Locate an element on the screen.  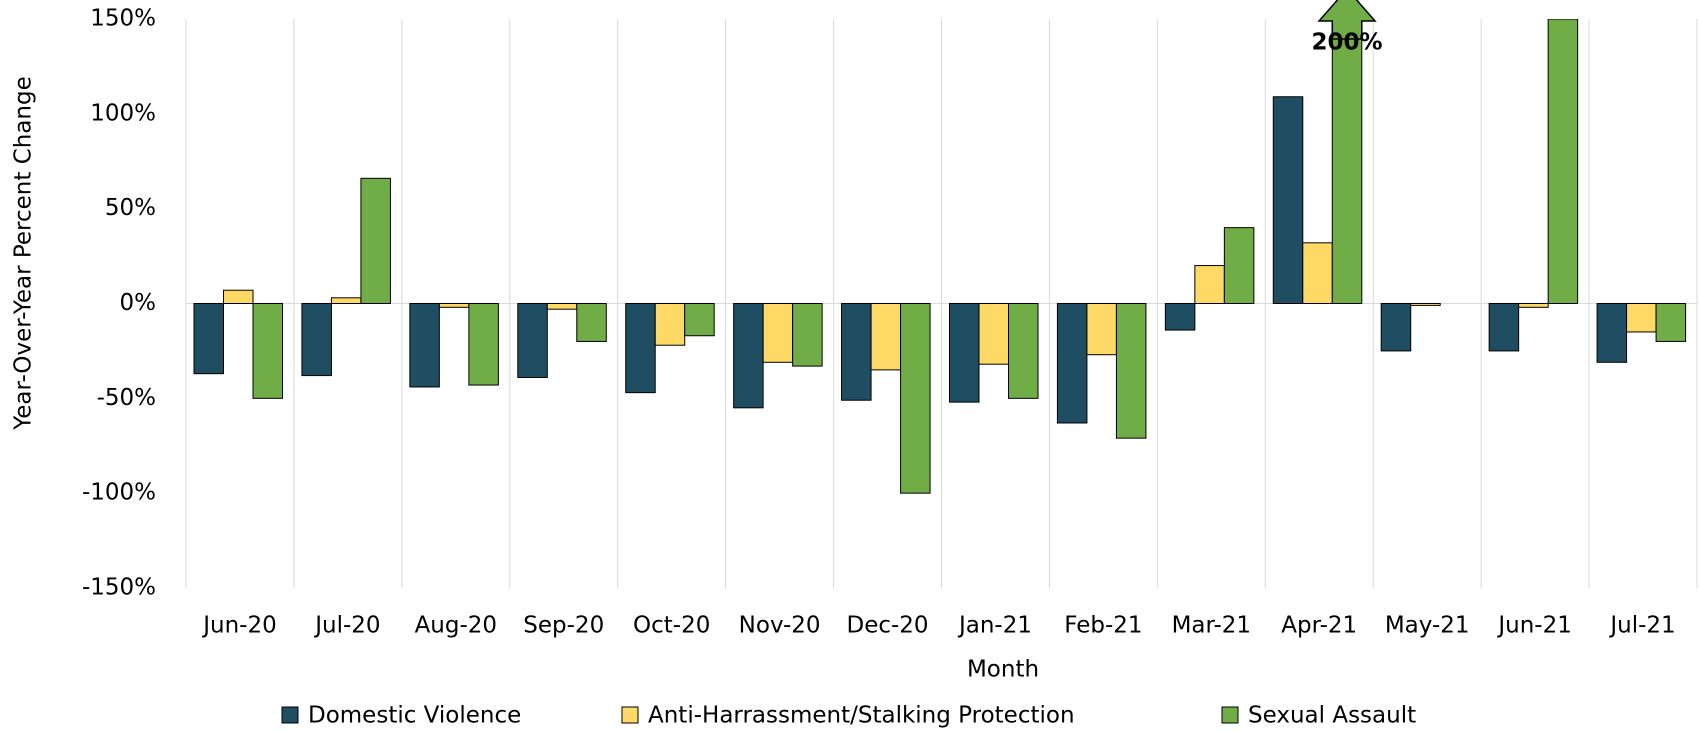
y-tick-label: 100% is located at coordinates (123, 113).